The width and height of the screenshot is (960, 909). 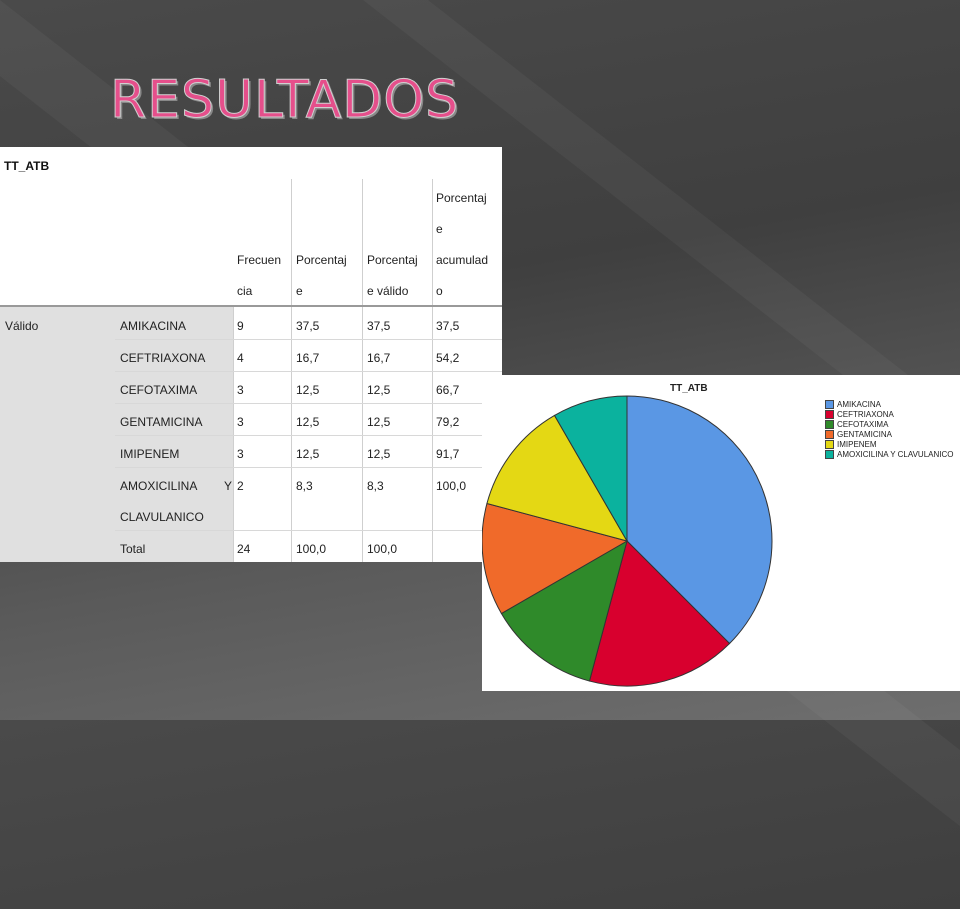 What do you see at coordinates (244, 549) in the screenshot?
I see `total-frecuencia: 24` at bounding box center [244, 549].